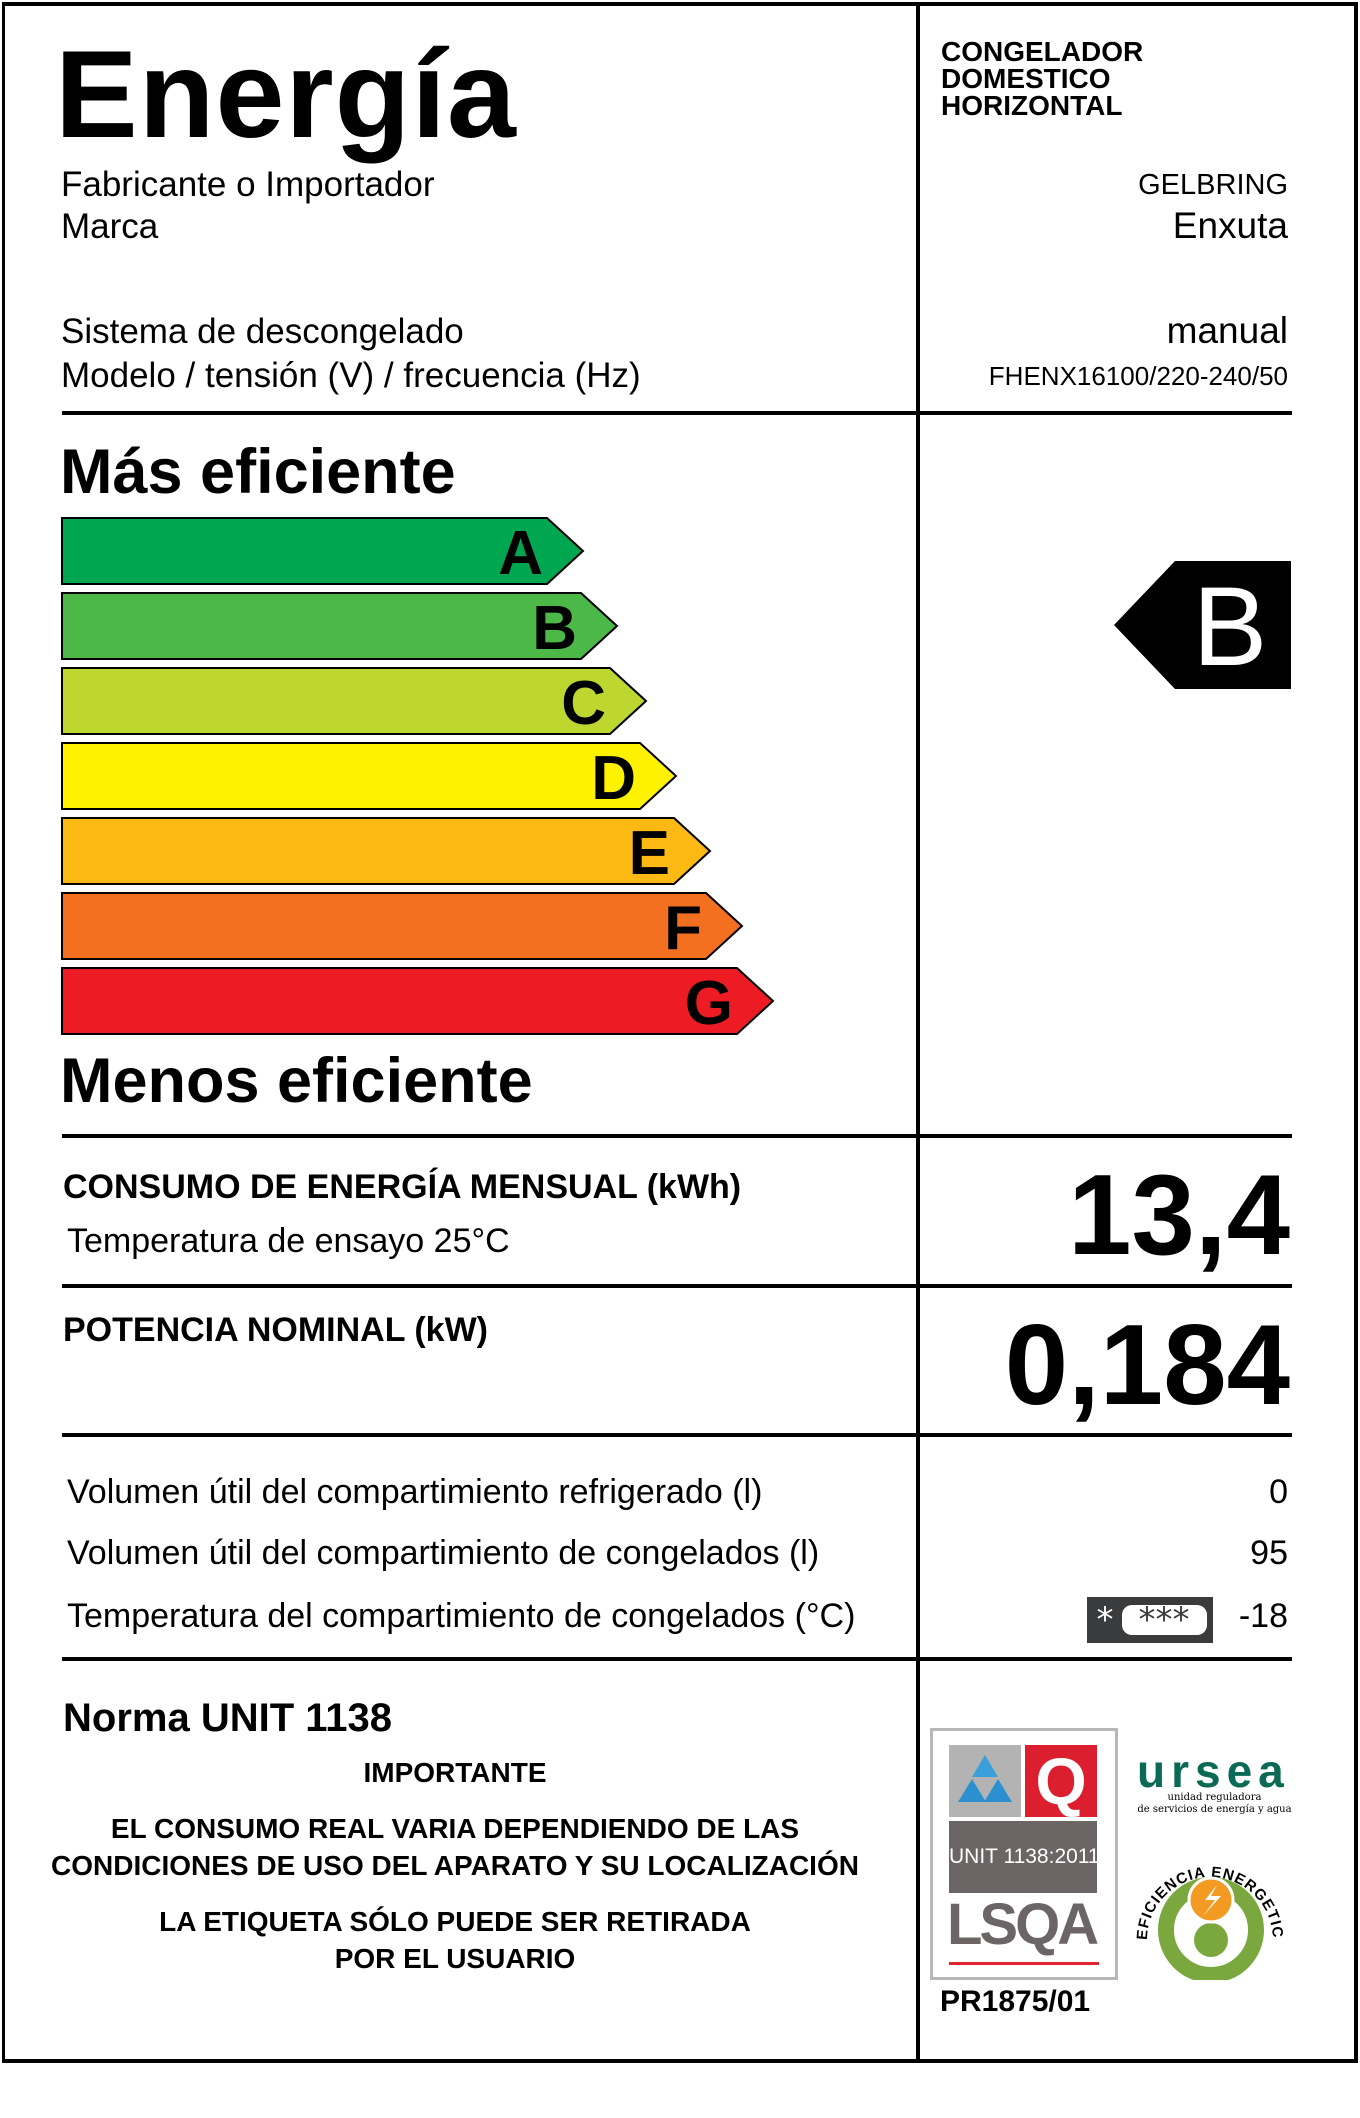 This screenshot has width=1360, height=2118. Describe the element at coordinates (1214, 1797) in the screenshot. I see `ursea-subtitle-line: unidad reguladora` at that location.